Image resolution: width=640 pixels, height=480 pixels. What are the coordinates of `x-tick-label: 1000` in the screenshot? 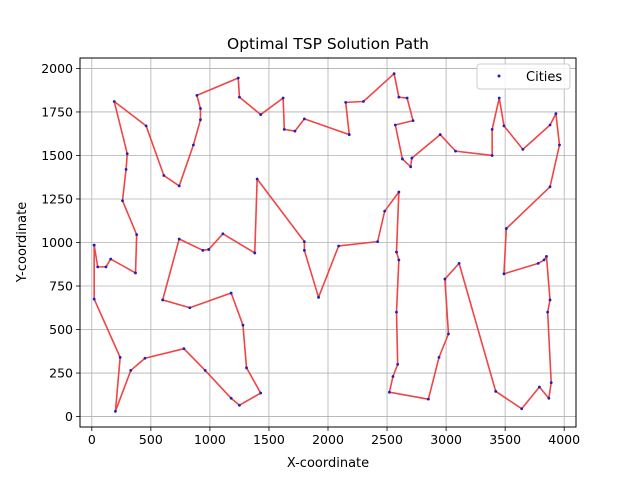 It's located at (210, 439).